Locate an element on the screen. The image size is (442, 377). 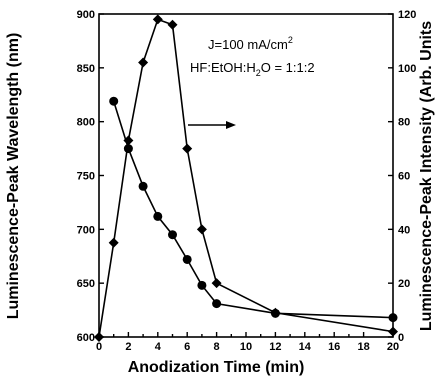
annotation-current-density: J=100 mA/cm2 is located at coordinates (250, 43).